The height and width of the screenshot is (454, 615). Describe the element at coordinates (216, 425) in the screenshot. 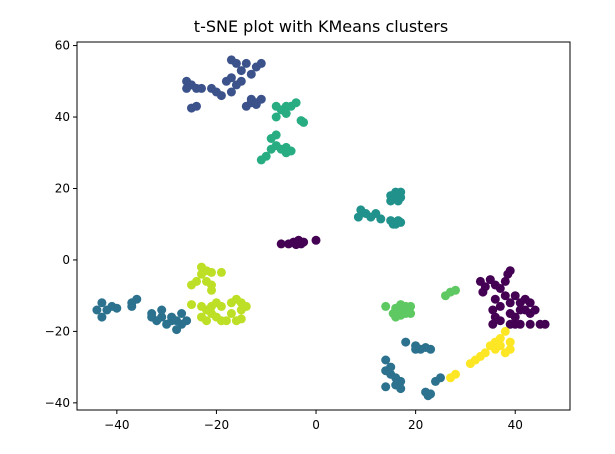

I see `x-tick-label: −20` at that location.